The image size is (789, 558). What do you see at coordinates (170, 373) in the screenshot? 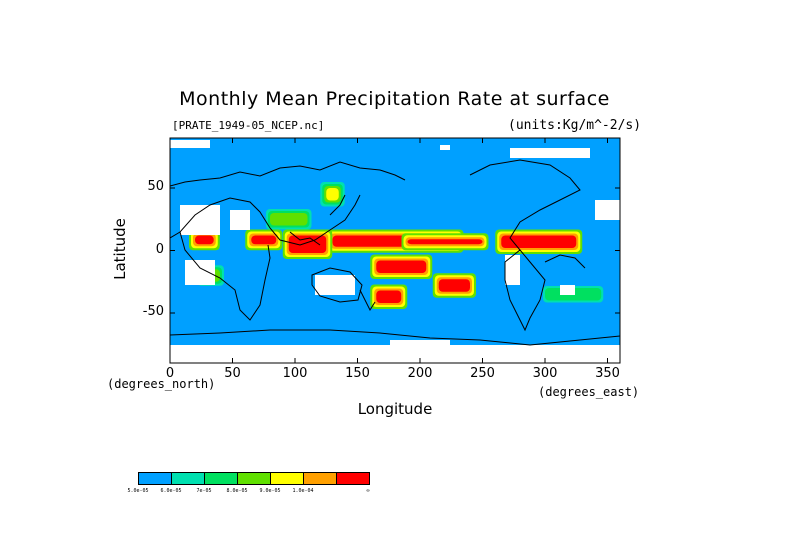
I see `x-tick-label: 0` at bounding box center [170, 373].